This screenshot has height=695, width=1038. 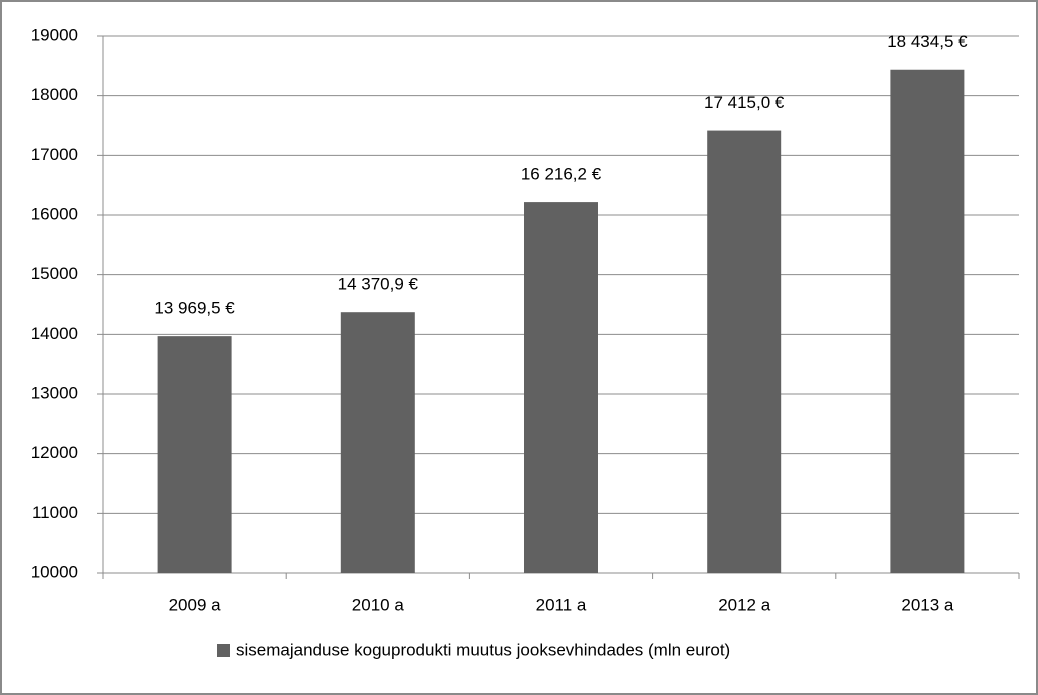 I want to click on y-tick-label: 16000, so click(x=54, y=213).